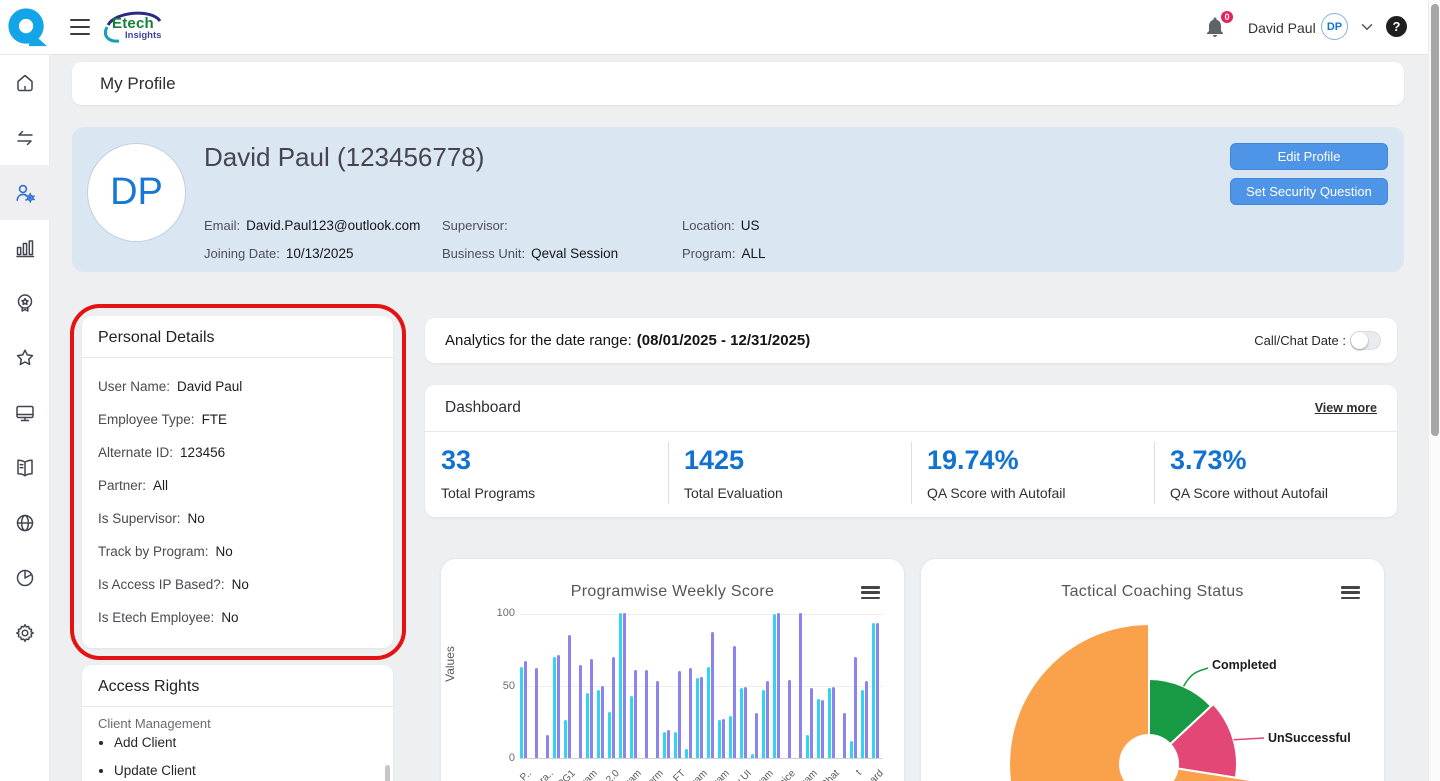  I want to click on field-location: Location: US, so click(721, 225).